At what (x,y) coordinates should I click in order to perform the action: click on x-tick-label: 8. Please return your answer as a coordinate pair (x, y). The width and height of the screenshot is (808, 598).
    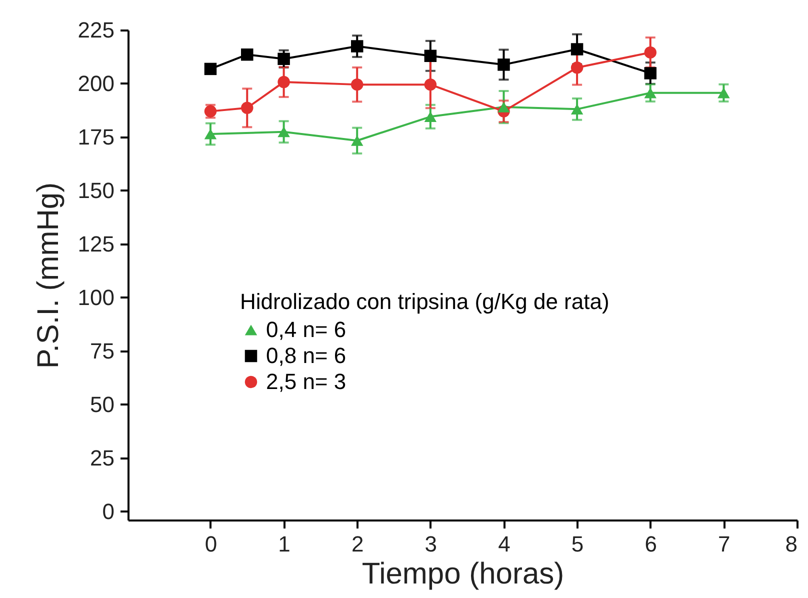
    Looking at the image, I should click on (791, 544).